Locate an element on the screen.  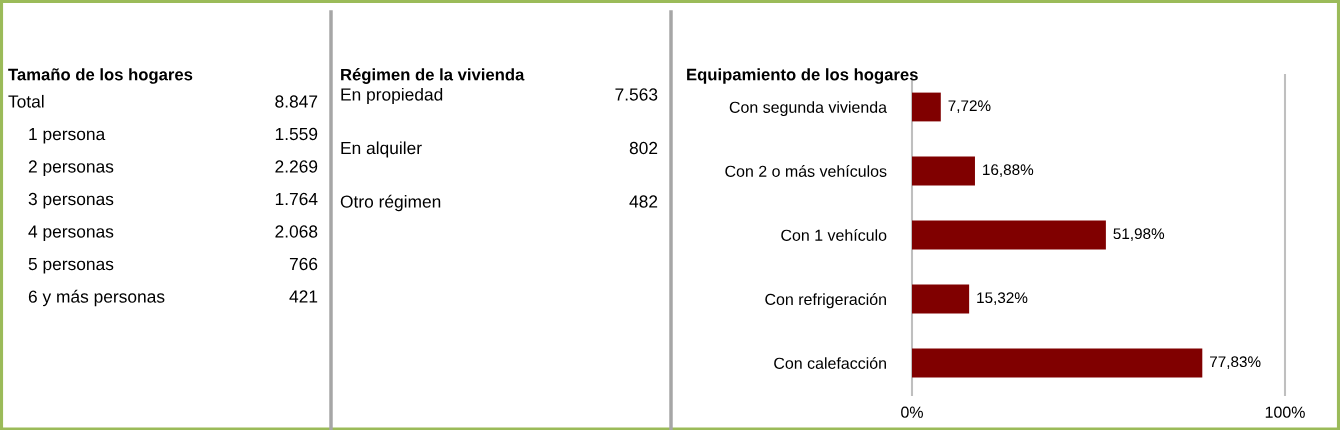
data-label: 16,88% is located at coordinates (1008, 170).